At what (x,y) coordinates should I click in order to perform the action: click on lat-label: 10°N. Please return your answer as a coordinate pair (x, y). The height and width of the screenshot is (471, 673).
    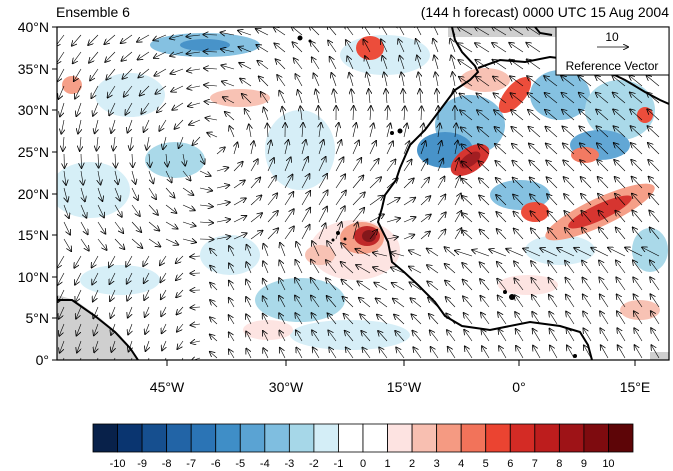
    Looking at the image, I should click on (33, 277).